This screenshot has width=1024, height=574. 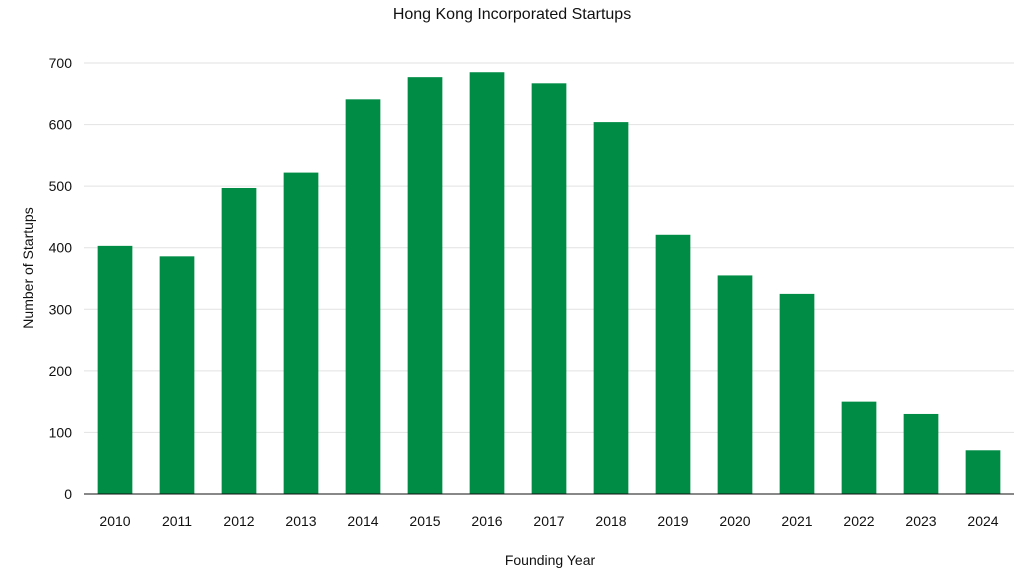 I want to click on bar-2014, so click(x=363, y=296).